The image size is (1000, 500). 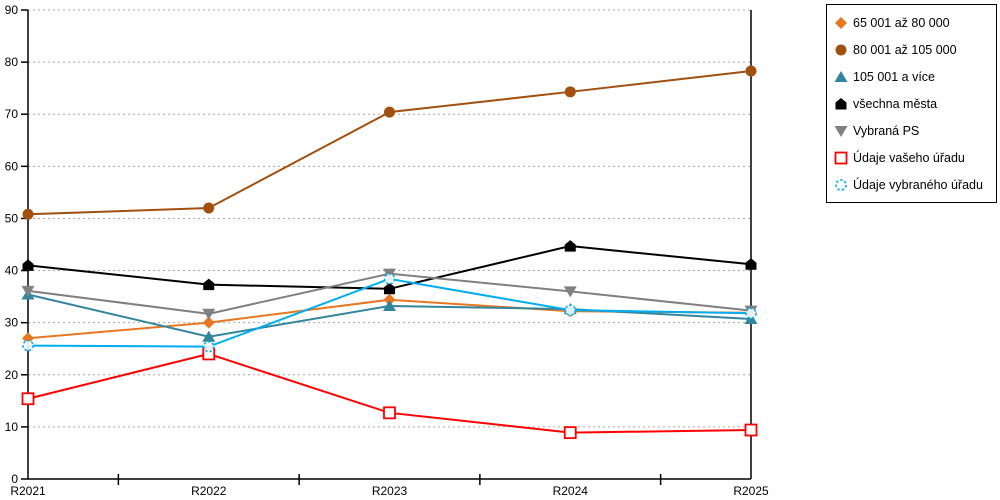 I want to click on x-category-label: R2021, so click(x=28, y=491).